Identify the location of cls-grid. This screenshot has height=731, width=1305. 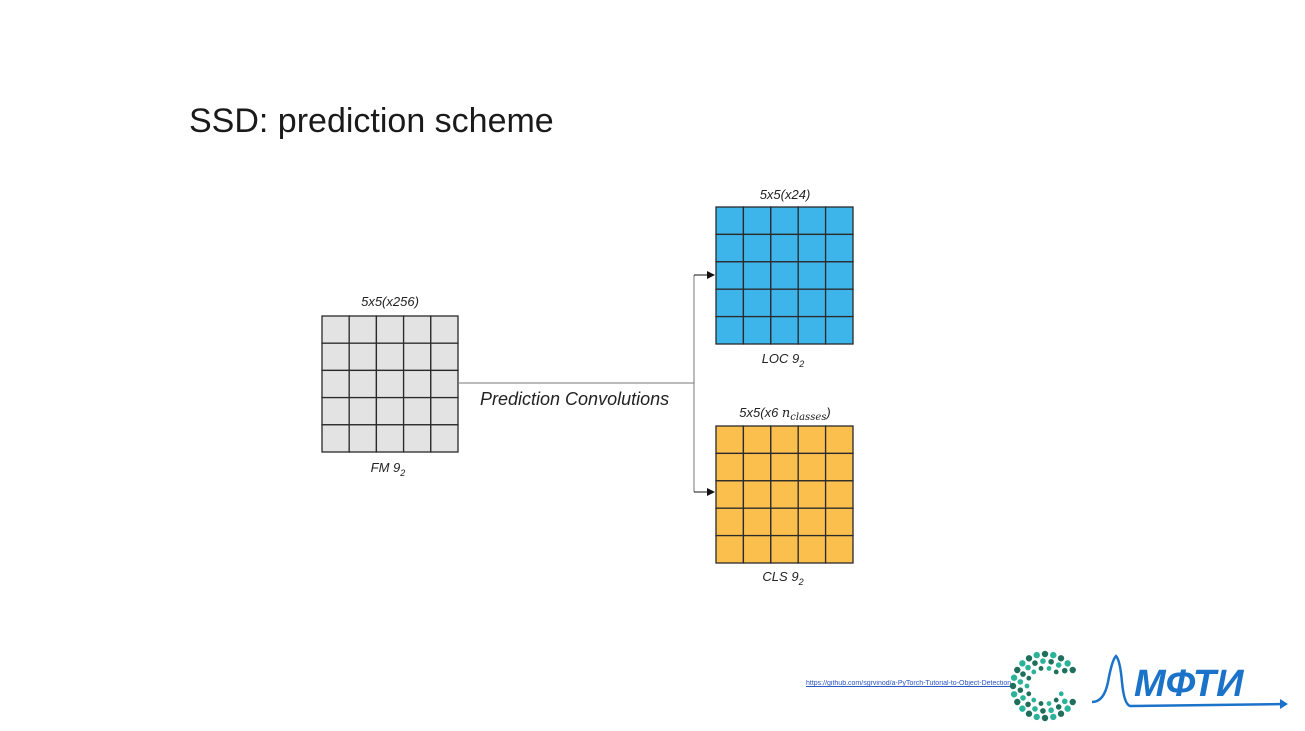
(784, 494).